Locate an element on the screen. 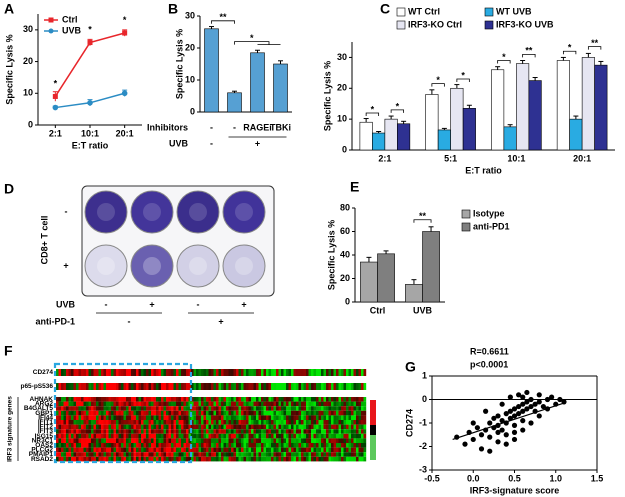  well-center is located at coordinates (244, 212).